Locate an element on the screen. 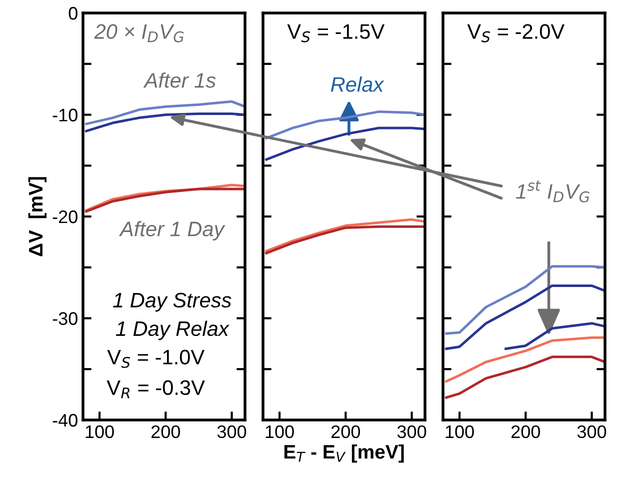 The height and width of the screenshot is (479, 628). y-tick-label: 0 is located at coordinates (73, 13).